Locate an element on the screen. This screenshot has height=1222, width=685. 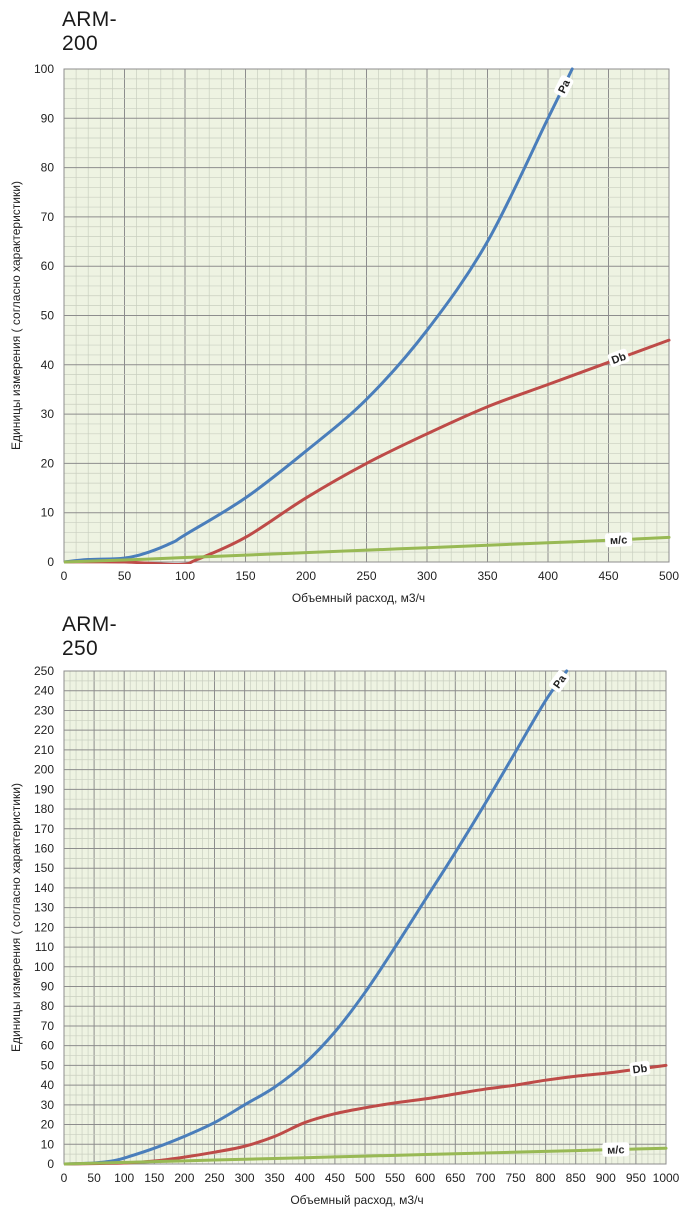
curve-label-м/с: м/с is located at coordinates (618, 540).